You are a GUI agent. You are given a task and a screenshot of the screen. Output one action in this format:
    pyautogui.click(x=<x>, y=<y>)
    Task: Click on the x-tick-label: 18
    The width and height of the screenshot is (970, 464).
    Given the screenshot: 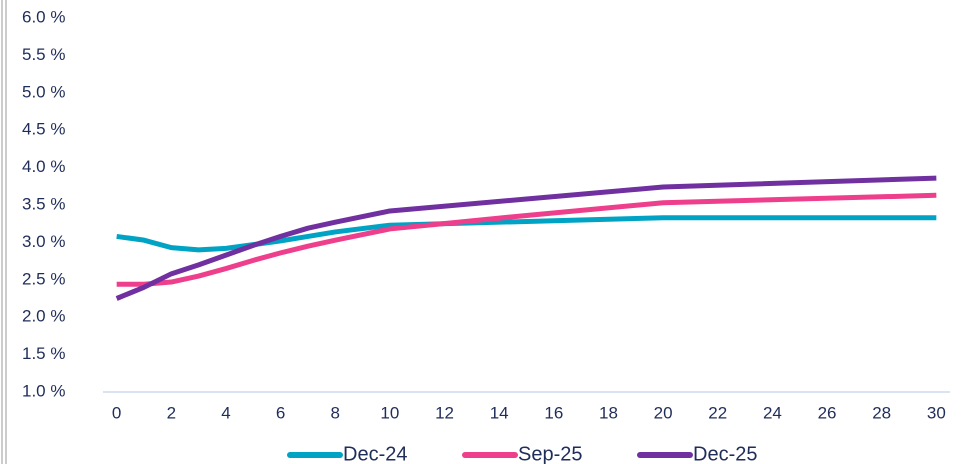 What is the action you would take?
    pyautogui.click(x=608, y=412)
    